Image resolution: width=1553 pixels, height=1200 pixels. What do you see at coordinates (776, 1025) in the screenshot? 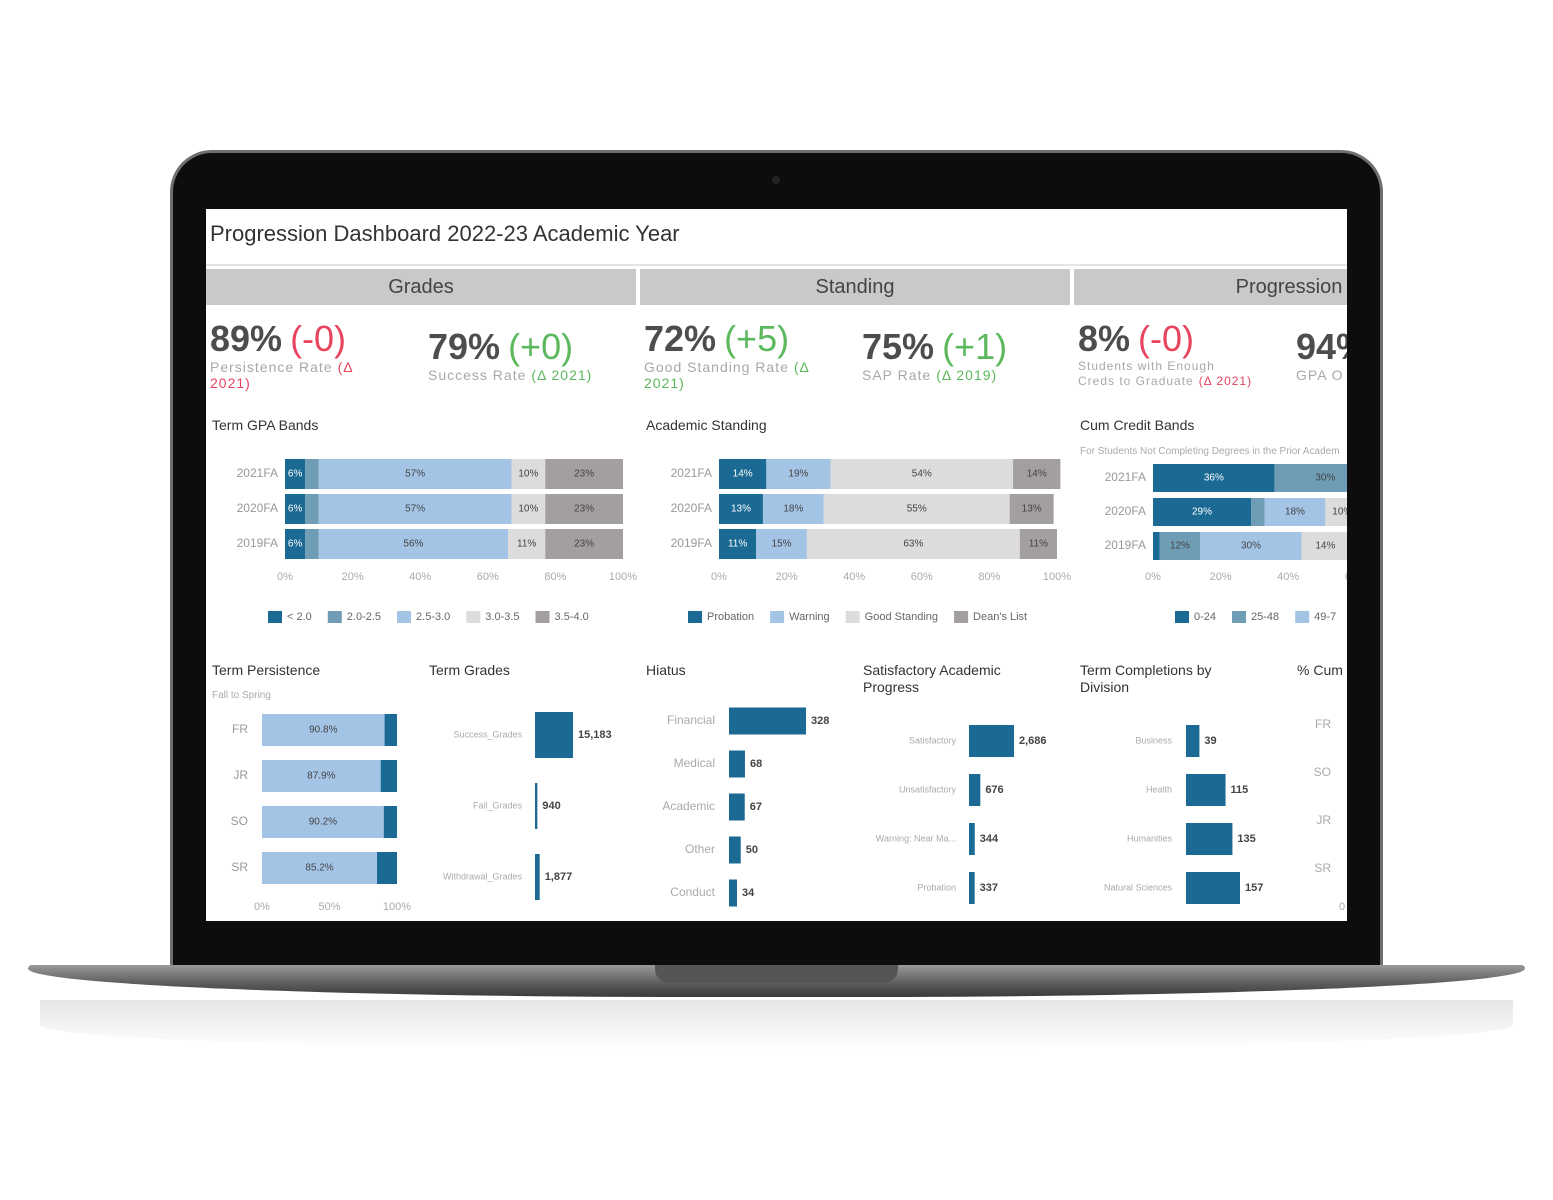
I see `laptop-shadow` at bounding box center [776, 1025].